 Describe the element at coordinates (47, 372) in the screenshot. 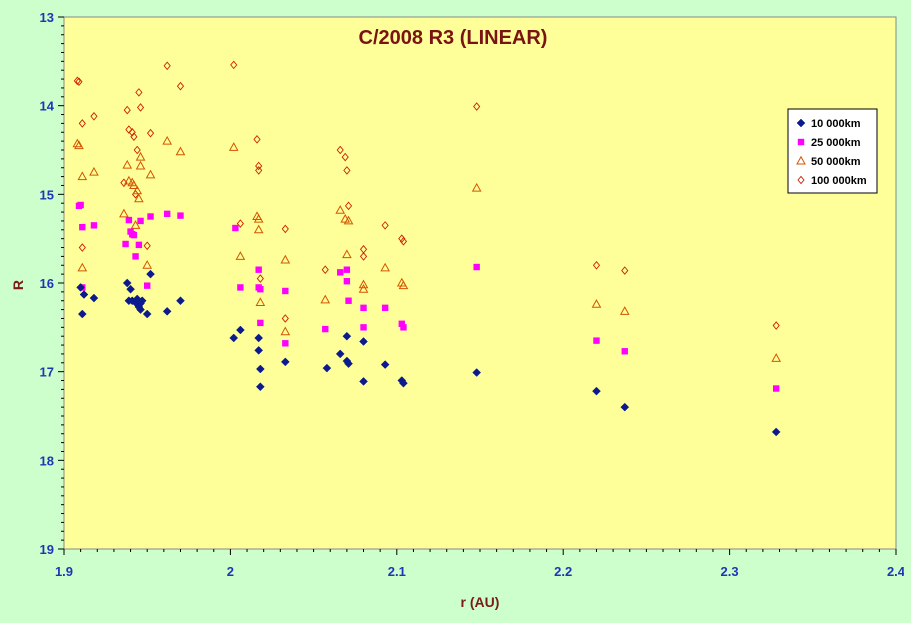

I see `y-tick-label: 17` at that location.